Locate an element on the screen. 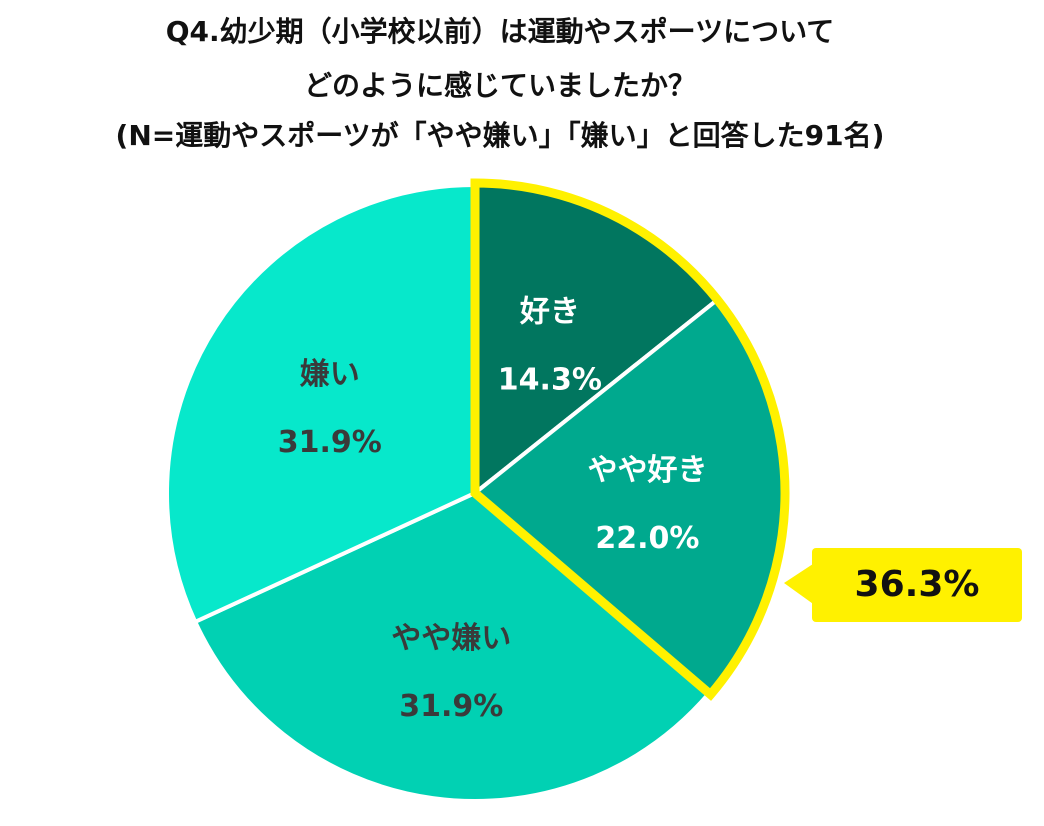  slice-label-yaya-suki: やや好き is located at coordinates (647, 470).